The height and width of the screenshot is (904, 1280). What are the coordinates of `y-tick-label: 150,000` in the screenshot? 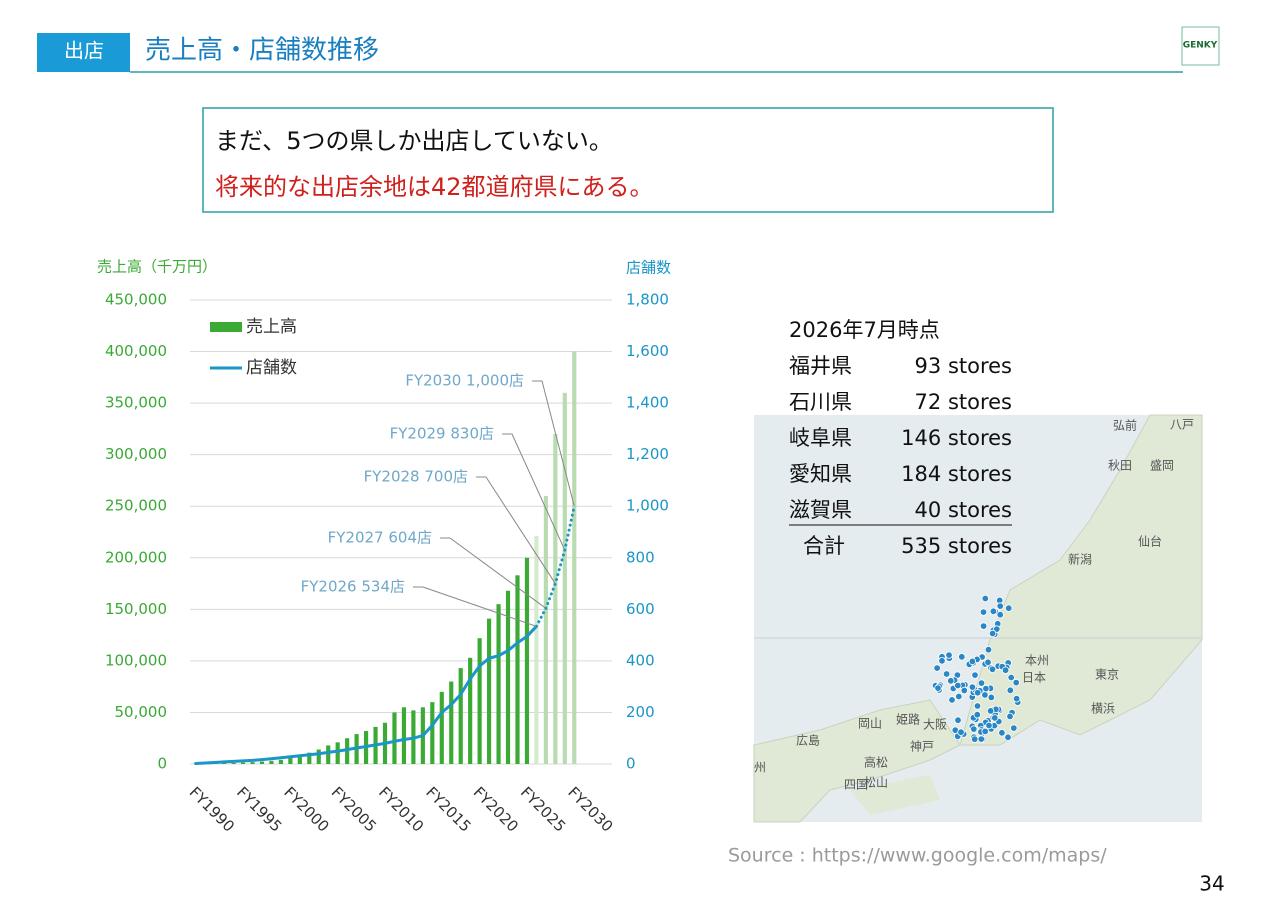 It's located at (136, 609).